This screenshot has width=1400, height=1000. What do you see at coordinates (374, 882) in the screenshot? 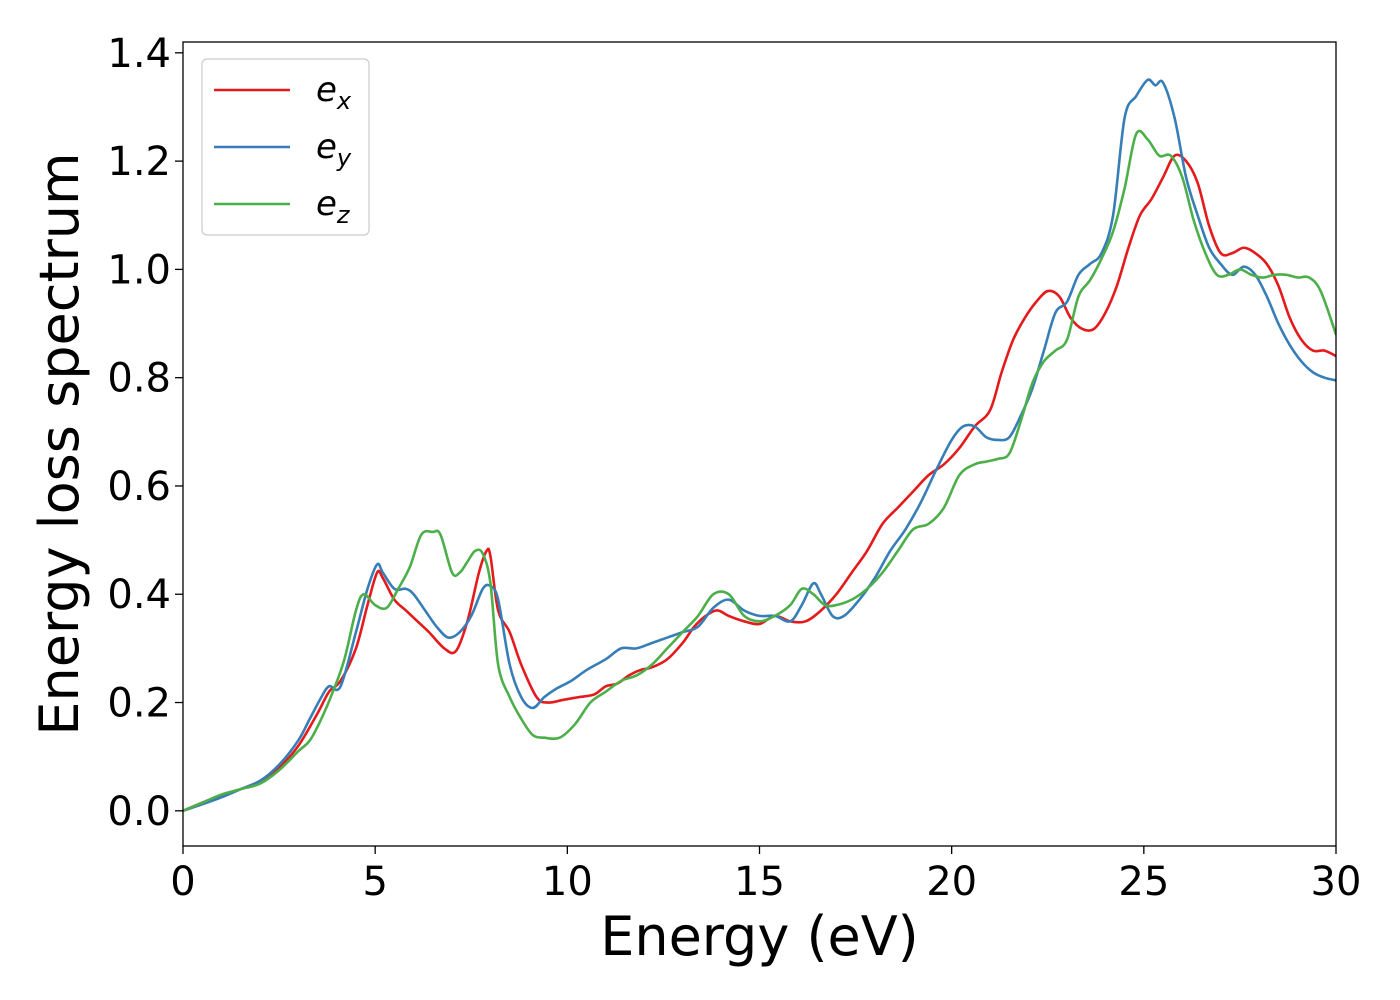
I see `x-tick-label: 5` at bounding box center [374, 882].